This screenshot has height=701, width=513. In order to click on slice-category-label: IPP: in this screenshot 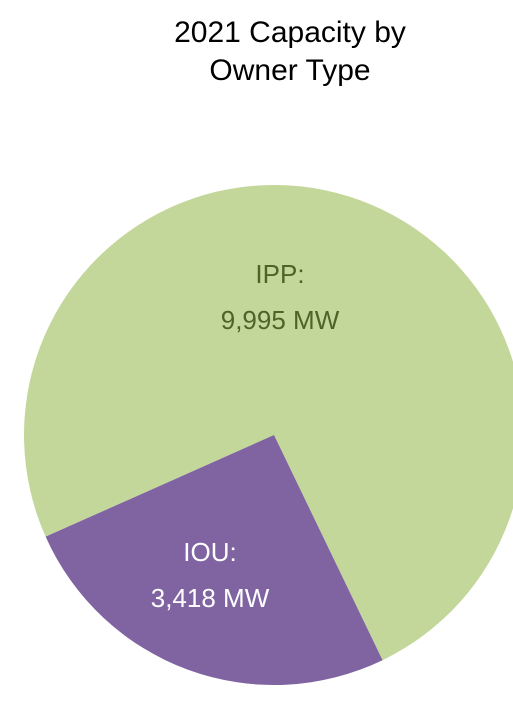, I will do `click(279, 274)`.